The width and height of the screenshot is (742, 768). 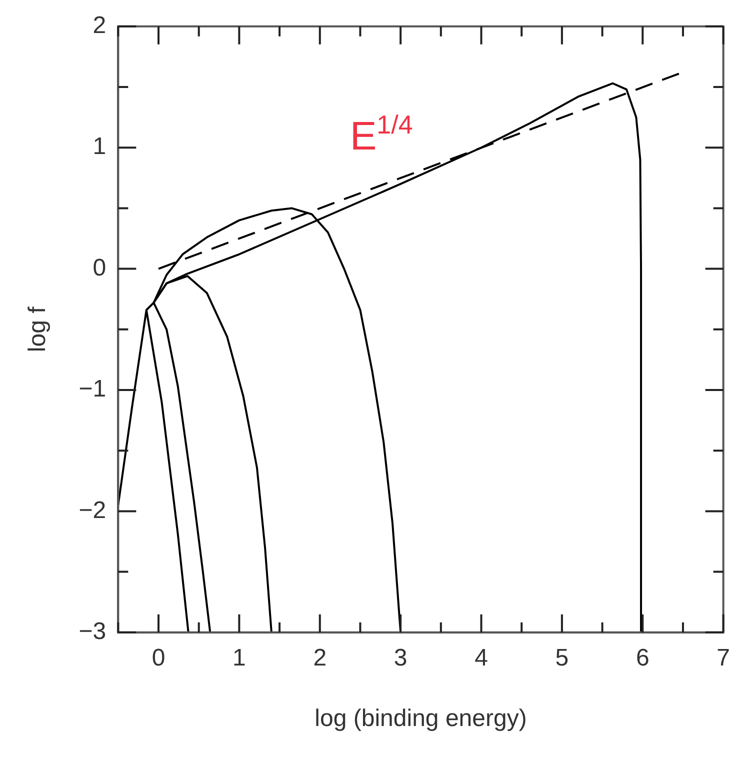 What do you see at coordinates (99, 268) in the screenshot?
I see `y-tick-label: 0` at bounding box center [99, 268].